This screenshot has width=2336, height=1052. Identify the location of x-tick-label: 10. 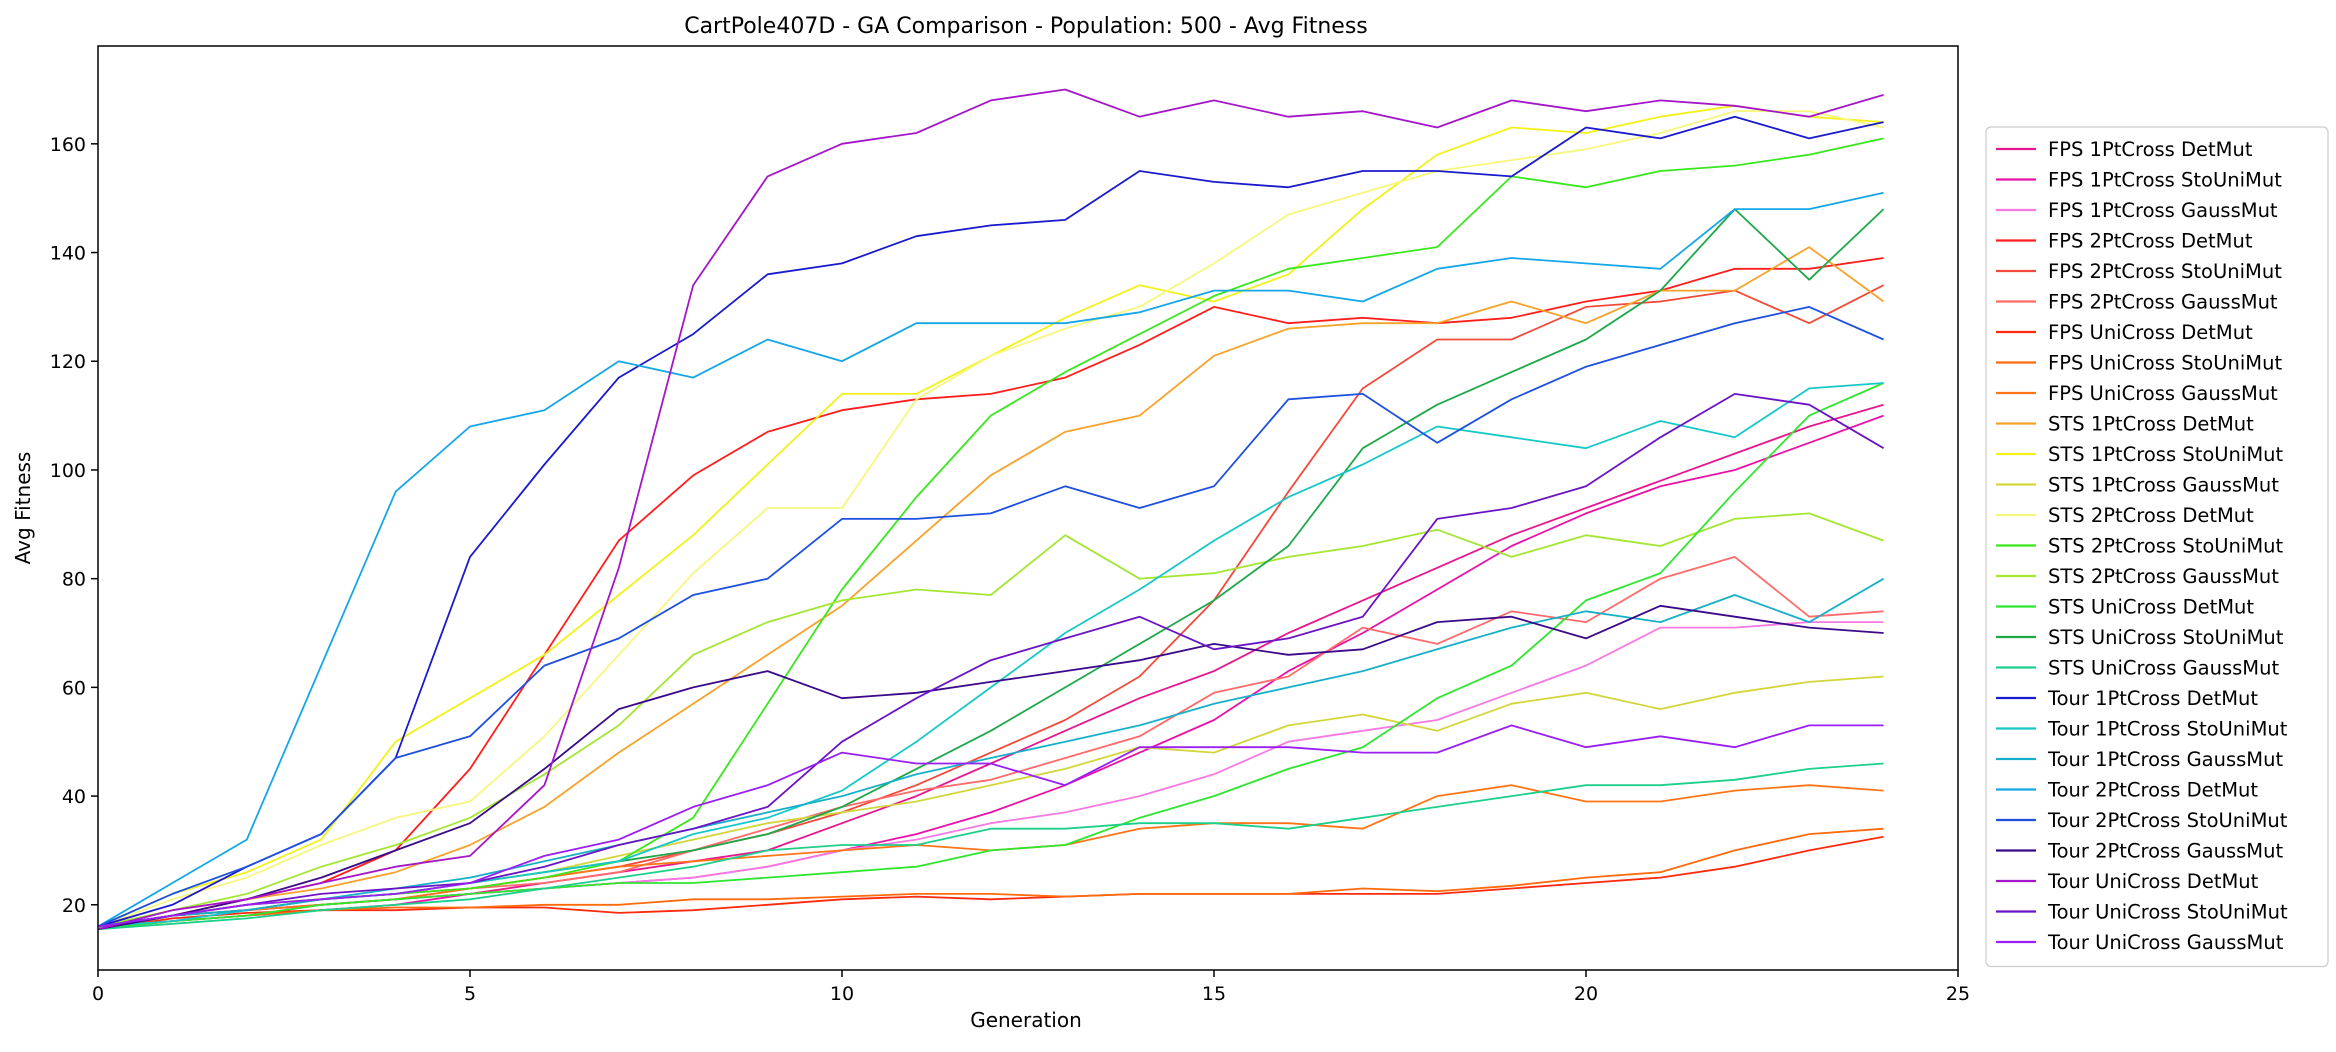
(842, 994).